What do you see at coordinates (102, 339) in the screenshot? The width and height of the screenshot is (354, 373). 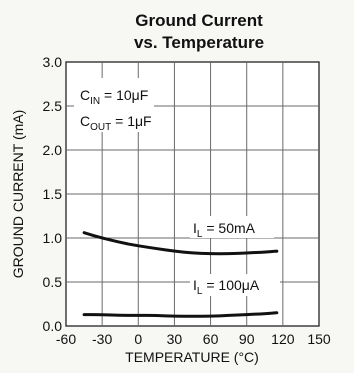 I see `x-tick-label: -30` at bounding box center [102, 339].